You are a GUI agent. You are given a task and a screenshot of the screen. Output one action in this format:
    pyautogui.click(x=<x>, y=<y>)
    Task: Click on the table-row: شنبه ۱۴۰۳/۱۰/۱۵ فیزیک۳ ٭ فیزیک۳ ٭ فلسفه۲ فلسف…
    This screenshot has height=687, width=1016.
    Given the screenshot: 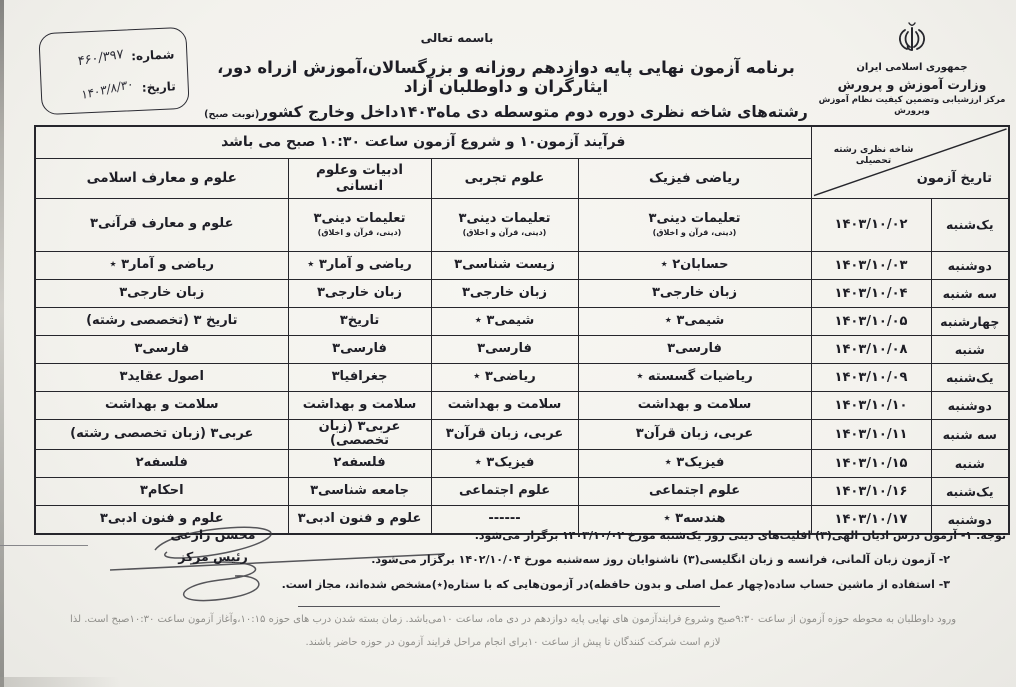 What is the action you would take?
    pyautogui.click(x=522, y=464)
    